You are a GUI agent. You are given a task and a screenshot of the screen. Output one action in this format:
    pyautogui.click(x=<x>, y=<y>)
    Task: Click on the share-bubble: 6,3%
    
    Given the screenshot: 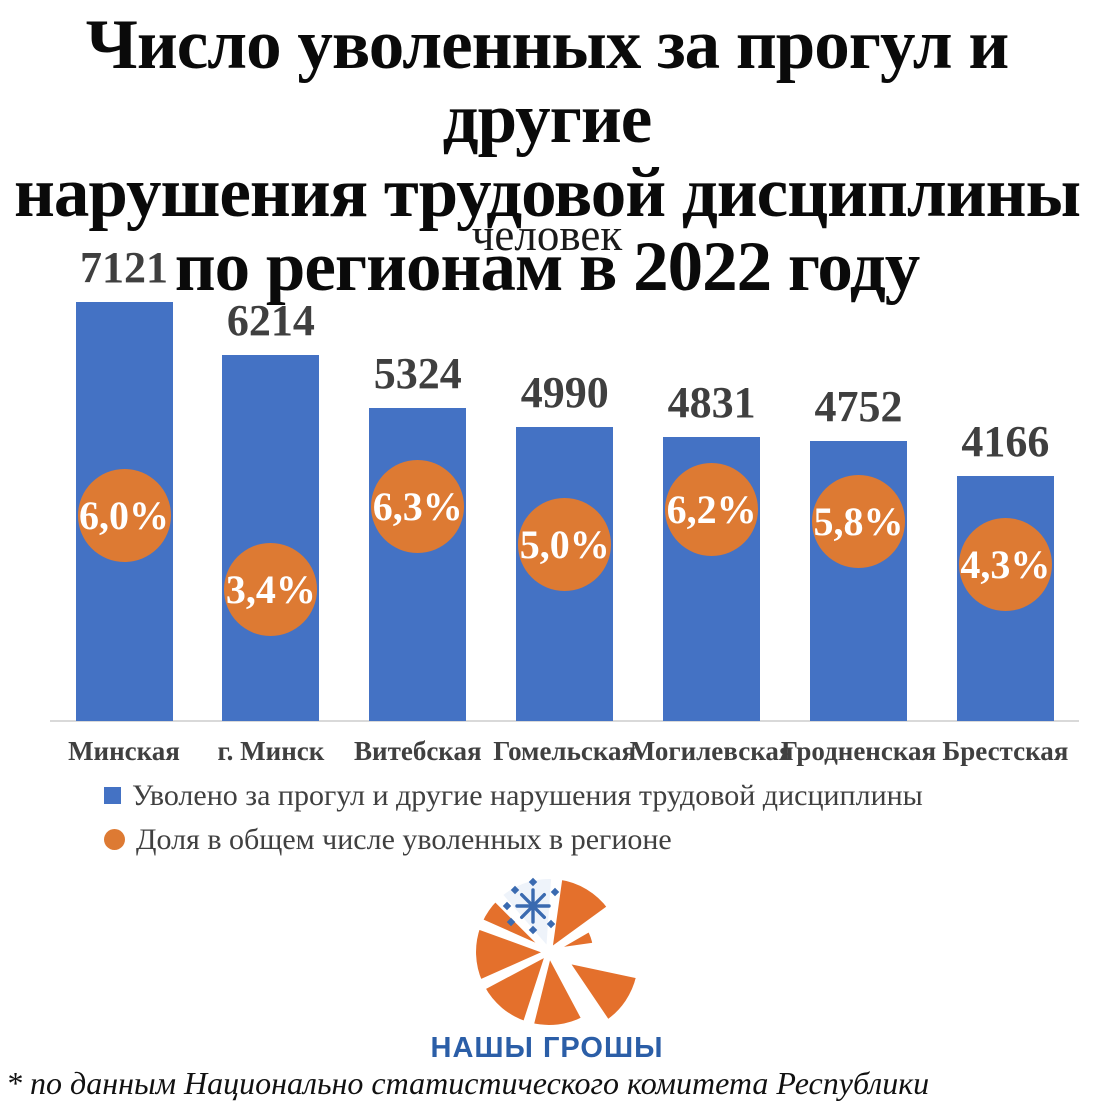 What is the action you would take?
    pyautogui.click(x=418, y=507)
    